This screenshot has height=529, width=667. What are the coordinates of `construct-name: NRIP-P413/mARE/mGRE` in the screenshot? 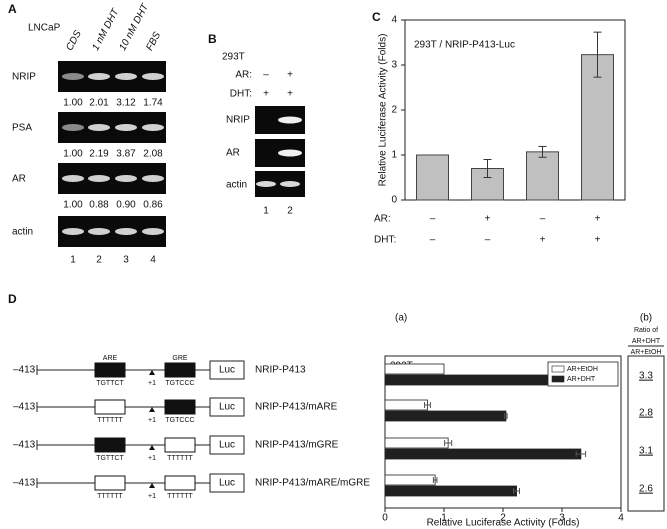 It's located at (312, 483).